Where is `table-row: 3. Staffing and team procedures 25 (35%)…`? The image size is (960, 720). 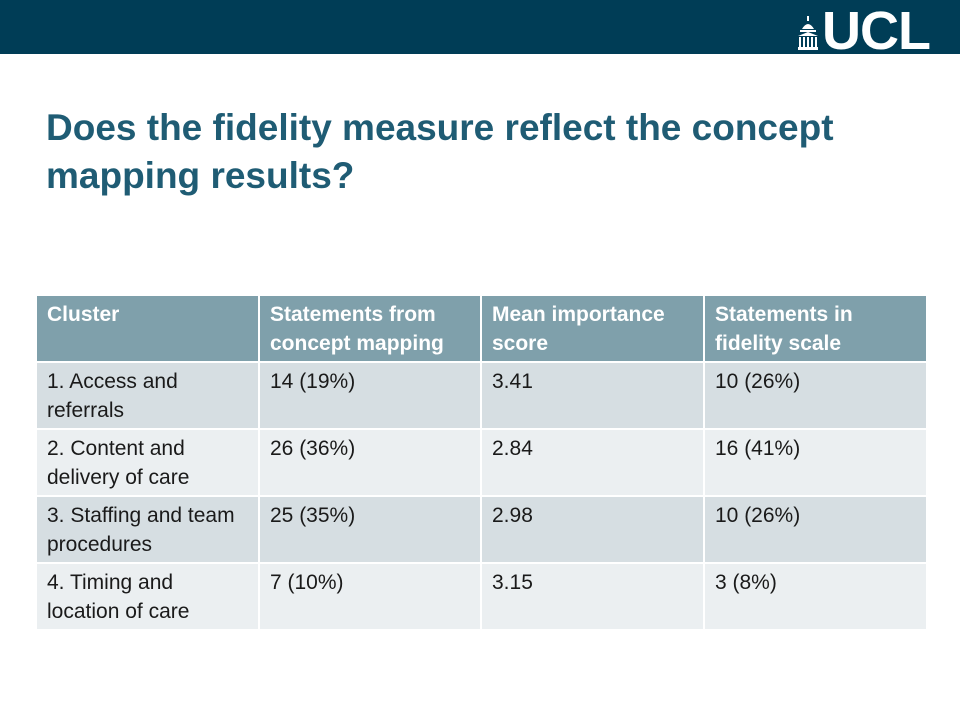
table-row: 3. Staffing and team procedures 25 (35%)… is located at coordinates (481, 529).